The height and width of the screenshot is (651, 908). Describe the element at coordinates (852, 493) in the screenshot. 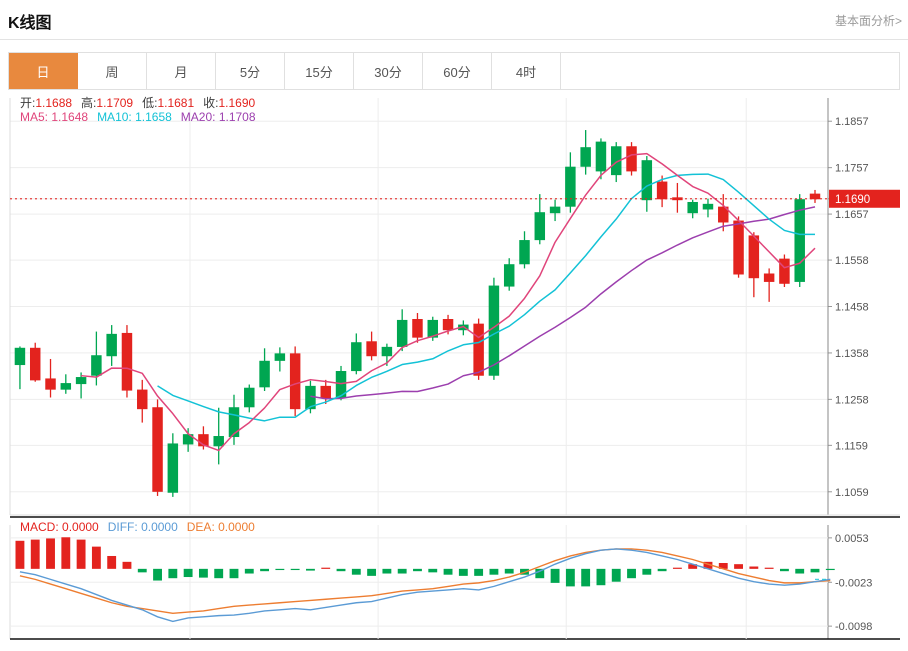

I see `price-axis-tick: 1.1059` at that location.